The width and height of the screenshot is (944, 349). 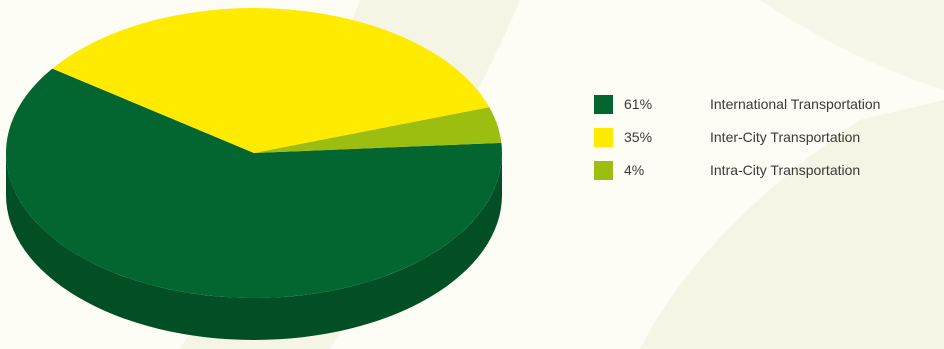 I want to click on legend-label: Inter-City Transportation, so click(x=785, y=137).